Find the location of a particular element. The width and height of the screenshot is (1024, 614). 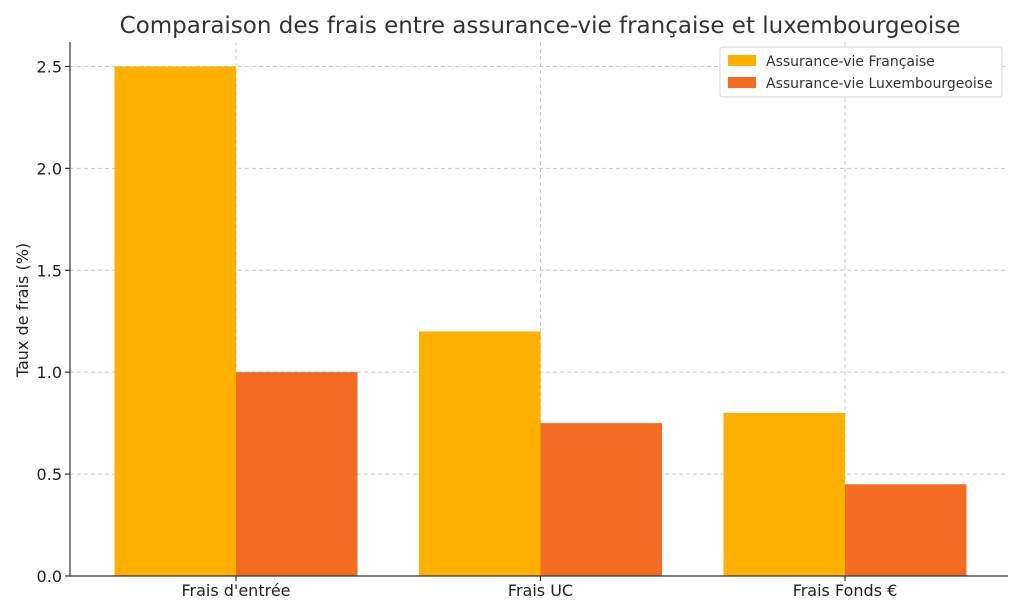

x-tick-label: Frais d'entrée is located at coordinates (235, 590).